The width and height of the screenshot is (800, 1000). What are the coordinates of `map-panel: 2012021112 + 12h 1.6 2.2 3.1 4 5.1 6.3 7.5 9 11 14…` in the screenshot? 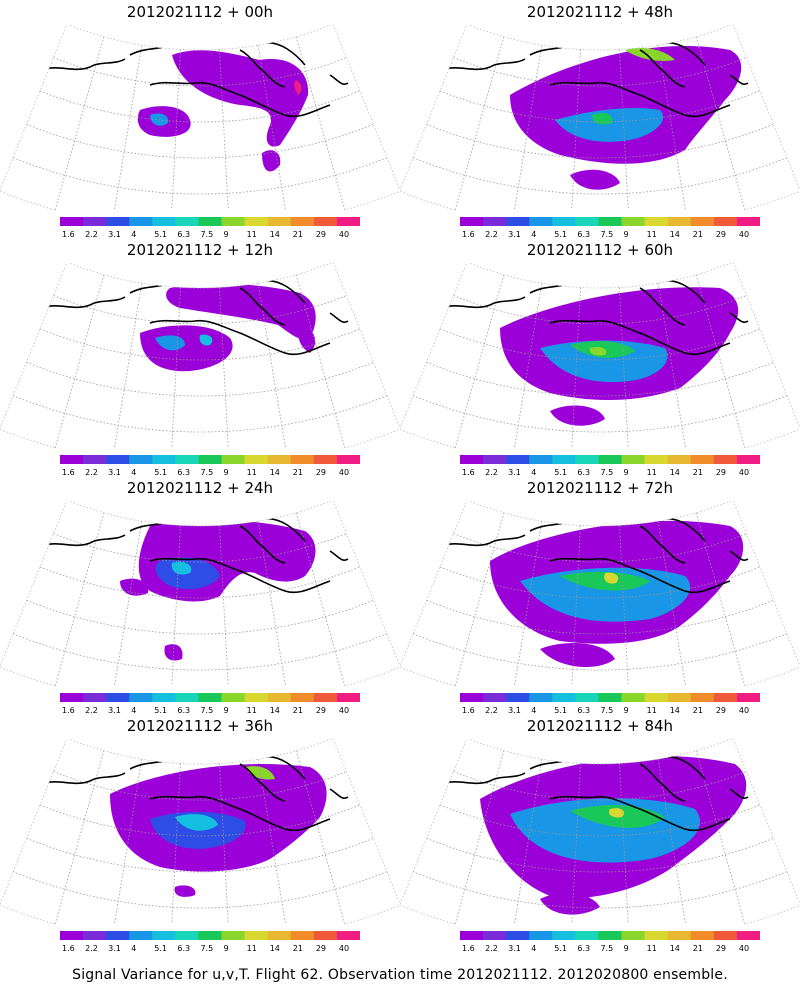 It's located at (200, 358).